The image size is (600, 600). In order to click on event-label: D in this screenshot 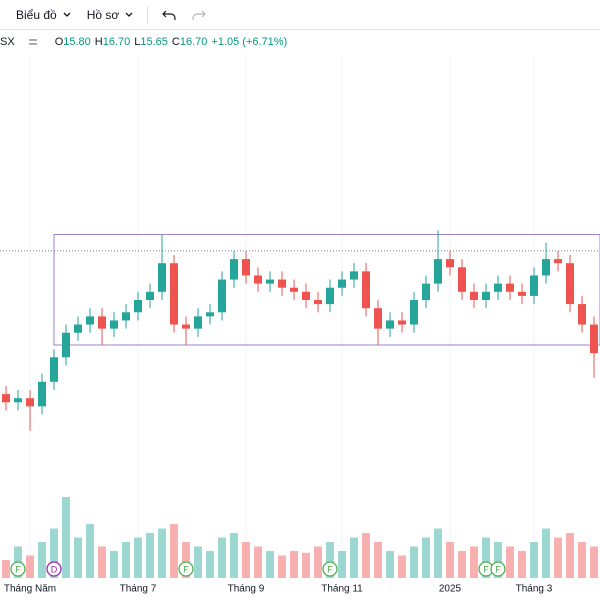, I will do `click(54, 569)`.